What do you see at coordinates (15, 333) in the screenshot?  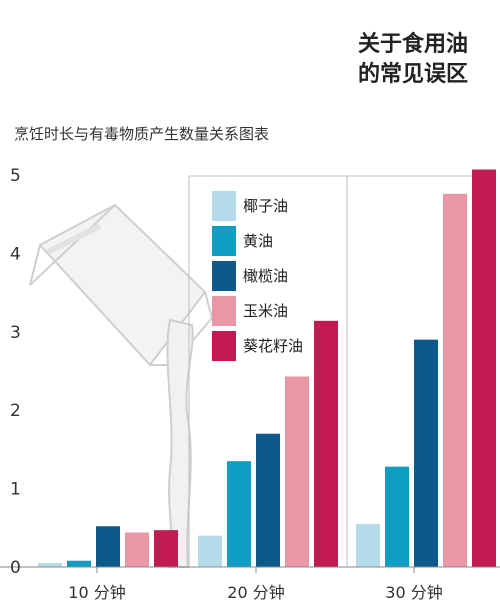 I see `y-tick-label: 3` at bounding box center [15, 333].